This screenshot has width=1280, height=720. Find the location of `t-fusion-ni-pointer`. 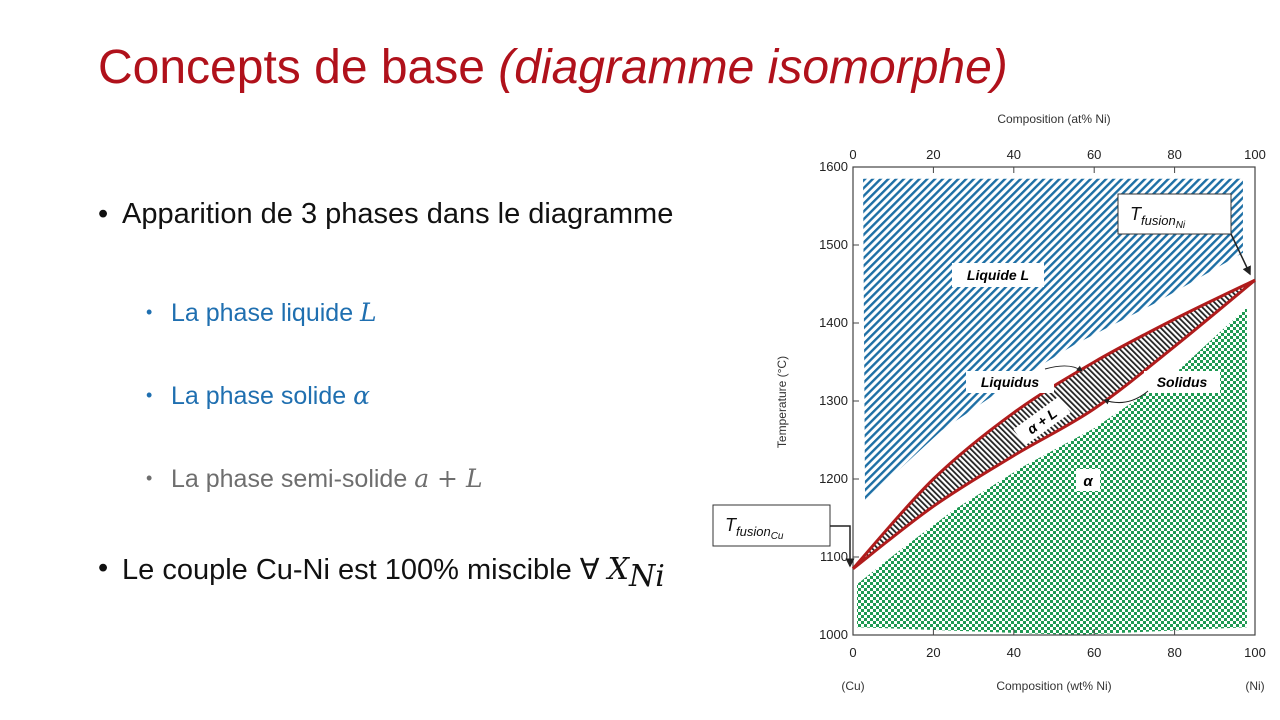

t-fusion-ni-pointer is located at coordinates (1240, 254).